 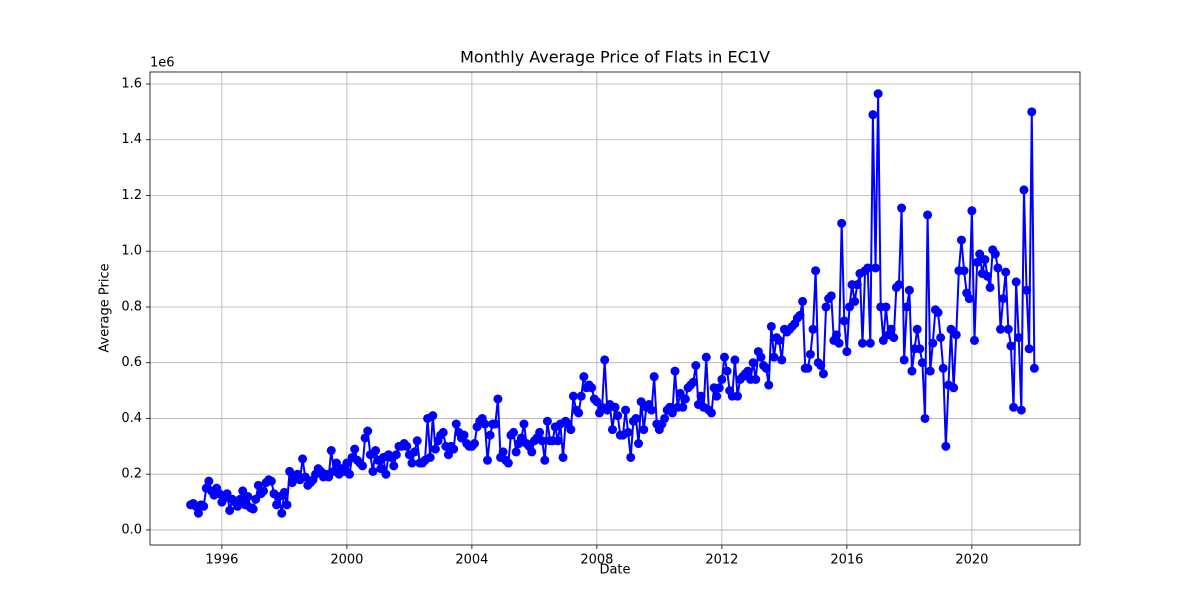 I want to click on chart-title: Monthly Average Price of Flats in EC1V, so click(x=615, y=57).